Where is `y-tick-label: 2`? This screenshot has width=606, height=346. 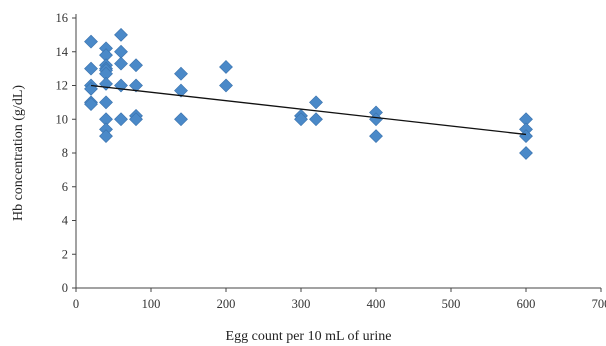 y-tick-label: 2 is located at coordinates (65, 254).